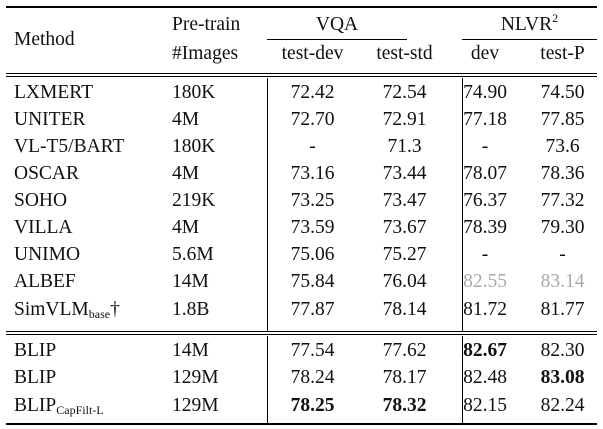 This screenshot has width=603, height=429. I want to click on row-dev: 76.37, so click(485, 200).